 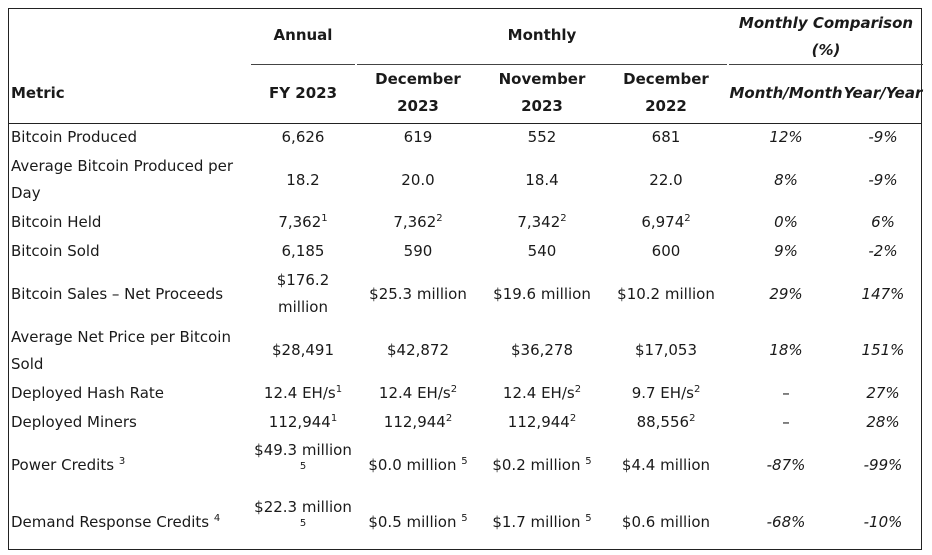 I want to click on row-nov23: 7,3422, so click(x=542, y=222).